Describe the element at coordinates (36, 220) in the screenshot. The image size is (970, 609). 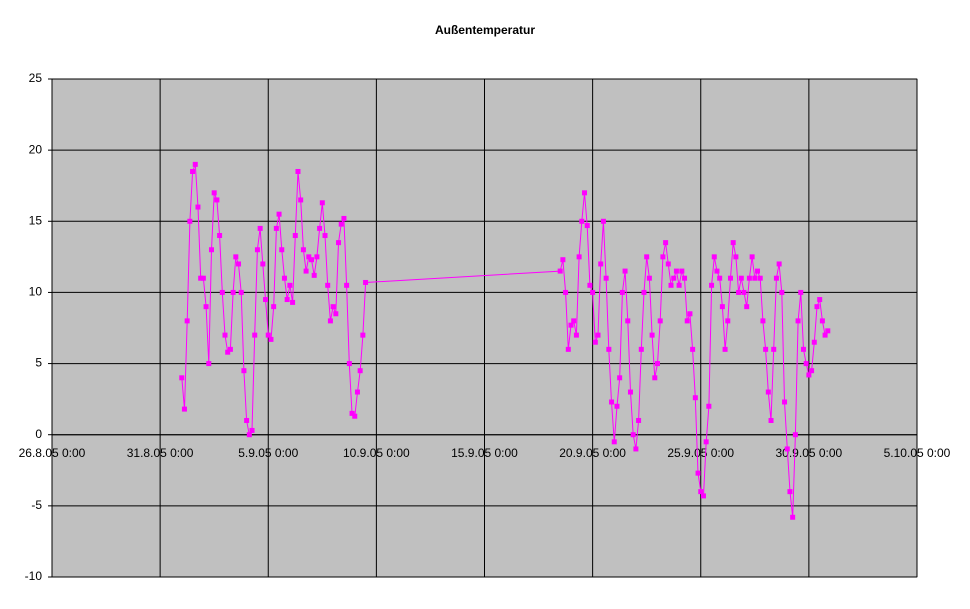
I see `y-tick-label: 15` at that location.